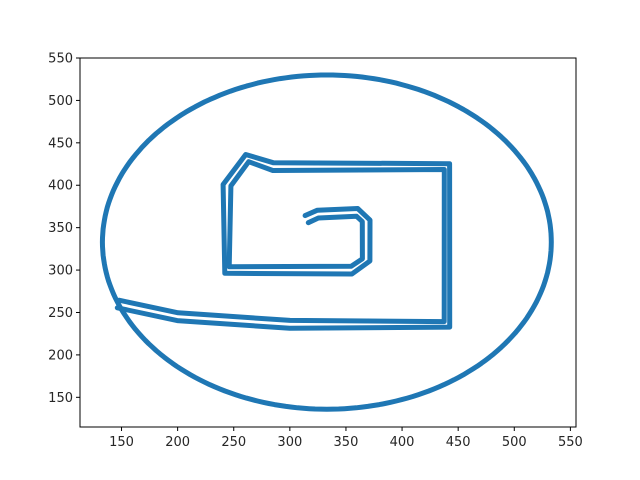  Describe the element at coordinates (60, 59) in the screenshot. I see `y-tick-label: 550` at that location.